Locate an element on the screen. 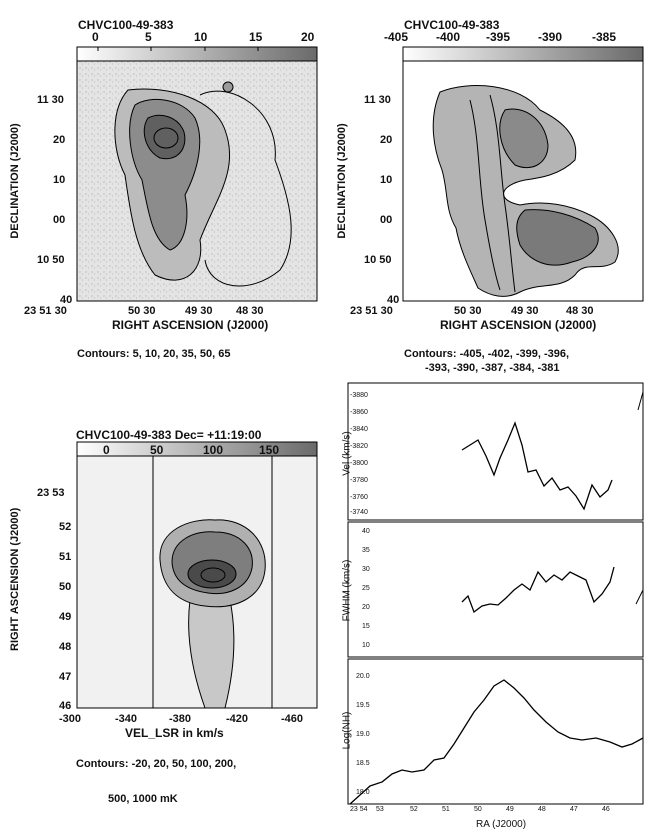 This screenshot has width=667, height=834. tl-emission-peak is located at coordinates (166, 138).